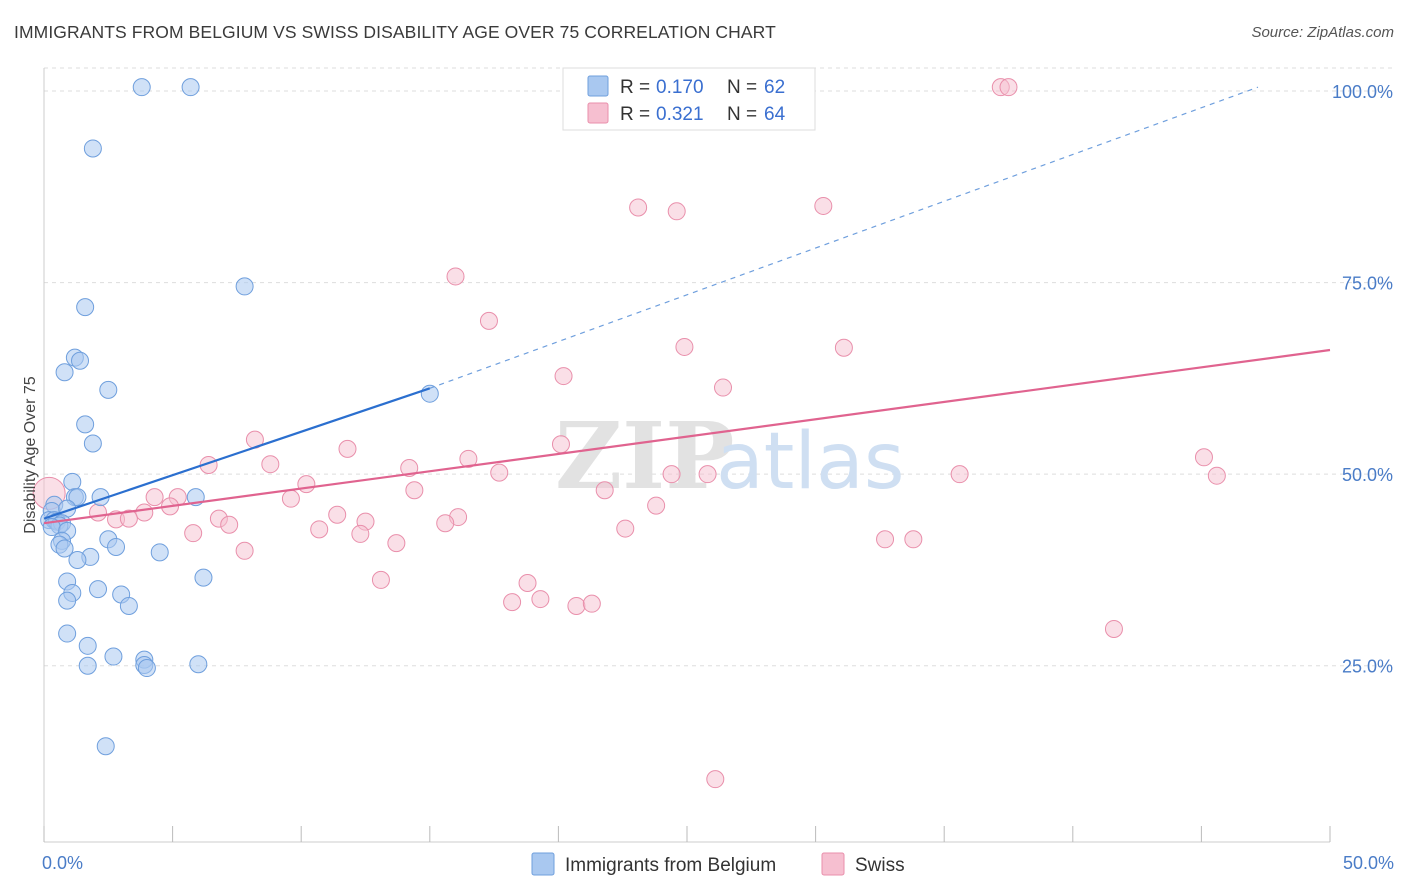  What do you see at coordinates (775, 114) in the screenshot?
I see `legend-n-value-swiss: 64` at bounding box center [775, 114].